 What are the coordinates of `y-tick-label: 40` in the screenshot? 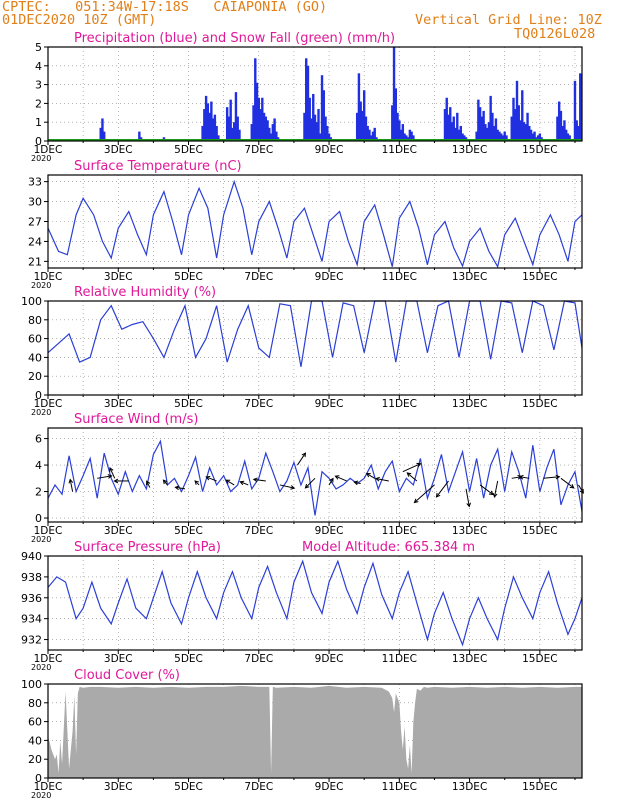 It's located at (35, 357).